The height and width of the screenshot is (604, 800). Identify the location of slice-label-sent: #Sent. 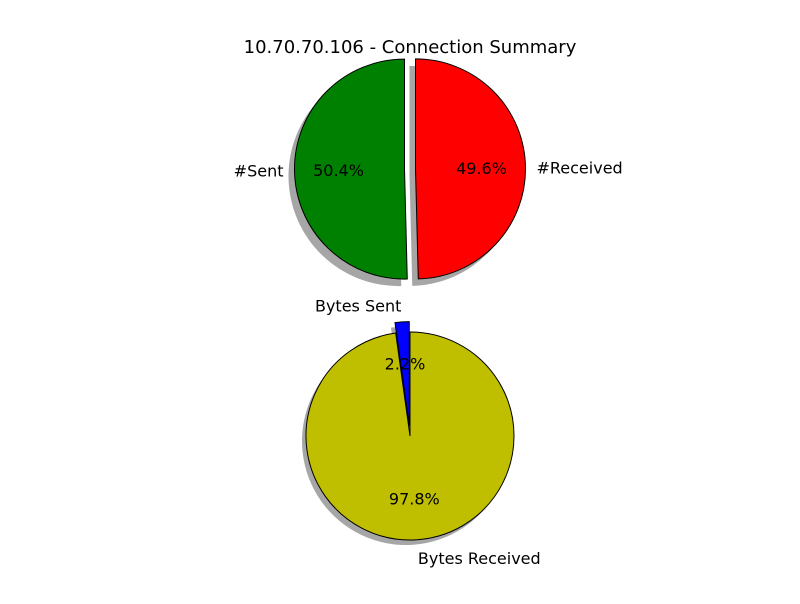
(259, 171).